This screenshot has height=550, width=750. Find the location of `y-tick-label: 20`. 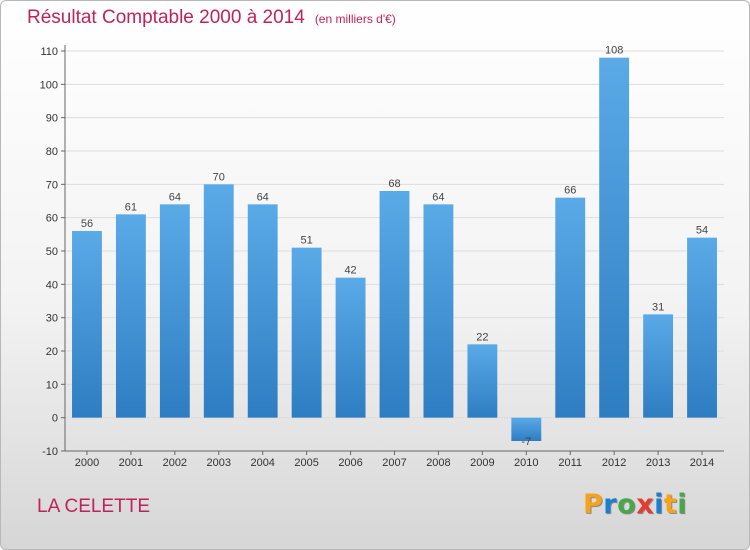

y-tick-label: 20 is located at coordinates (52, 352).